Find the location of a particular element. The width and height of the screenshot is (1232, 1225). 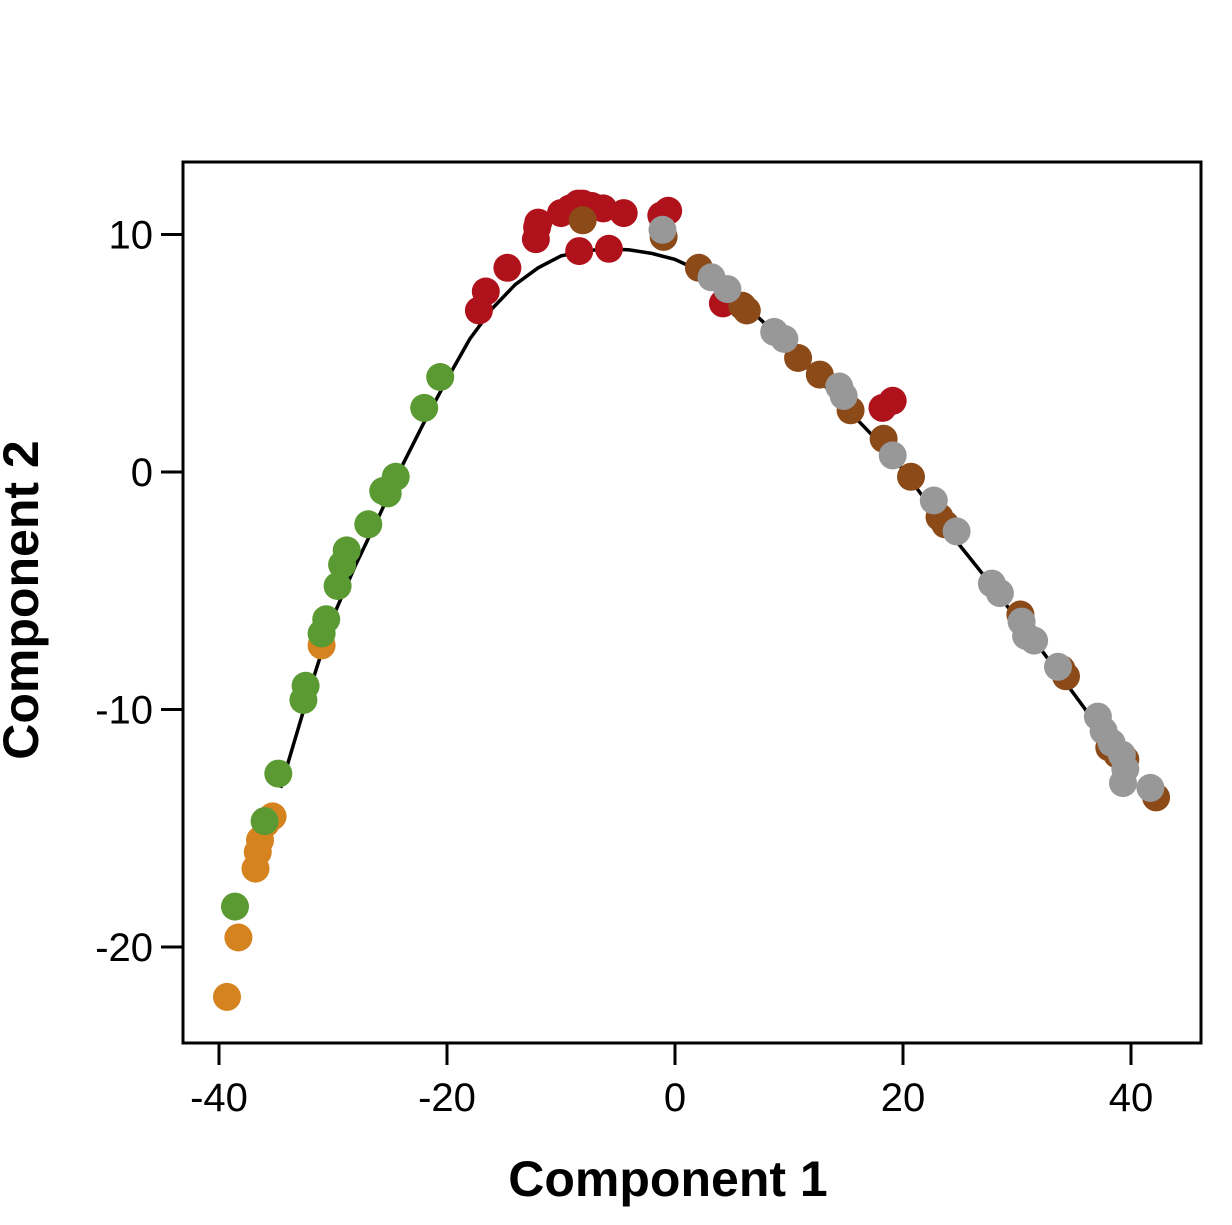

x-tick-label: 20 is located at coordinates (903, 1098).